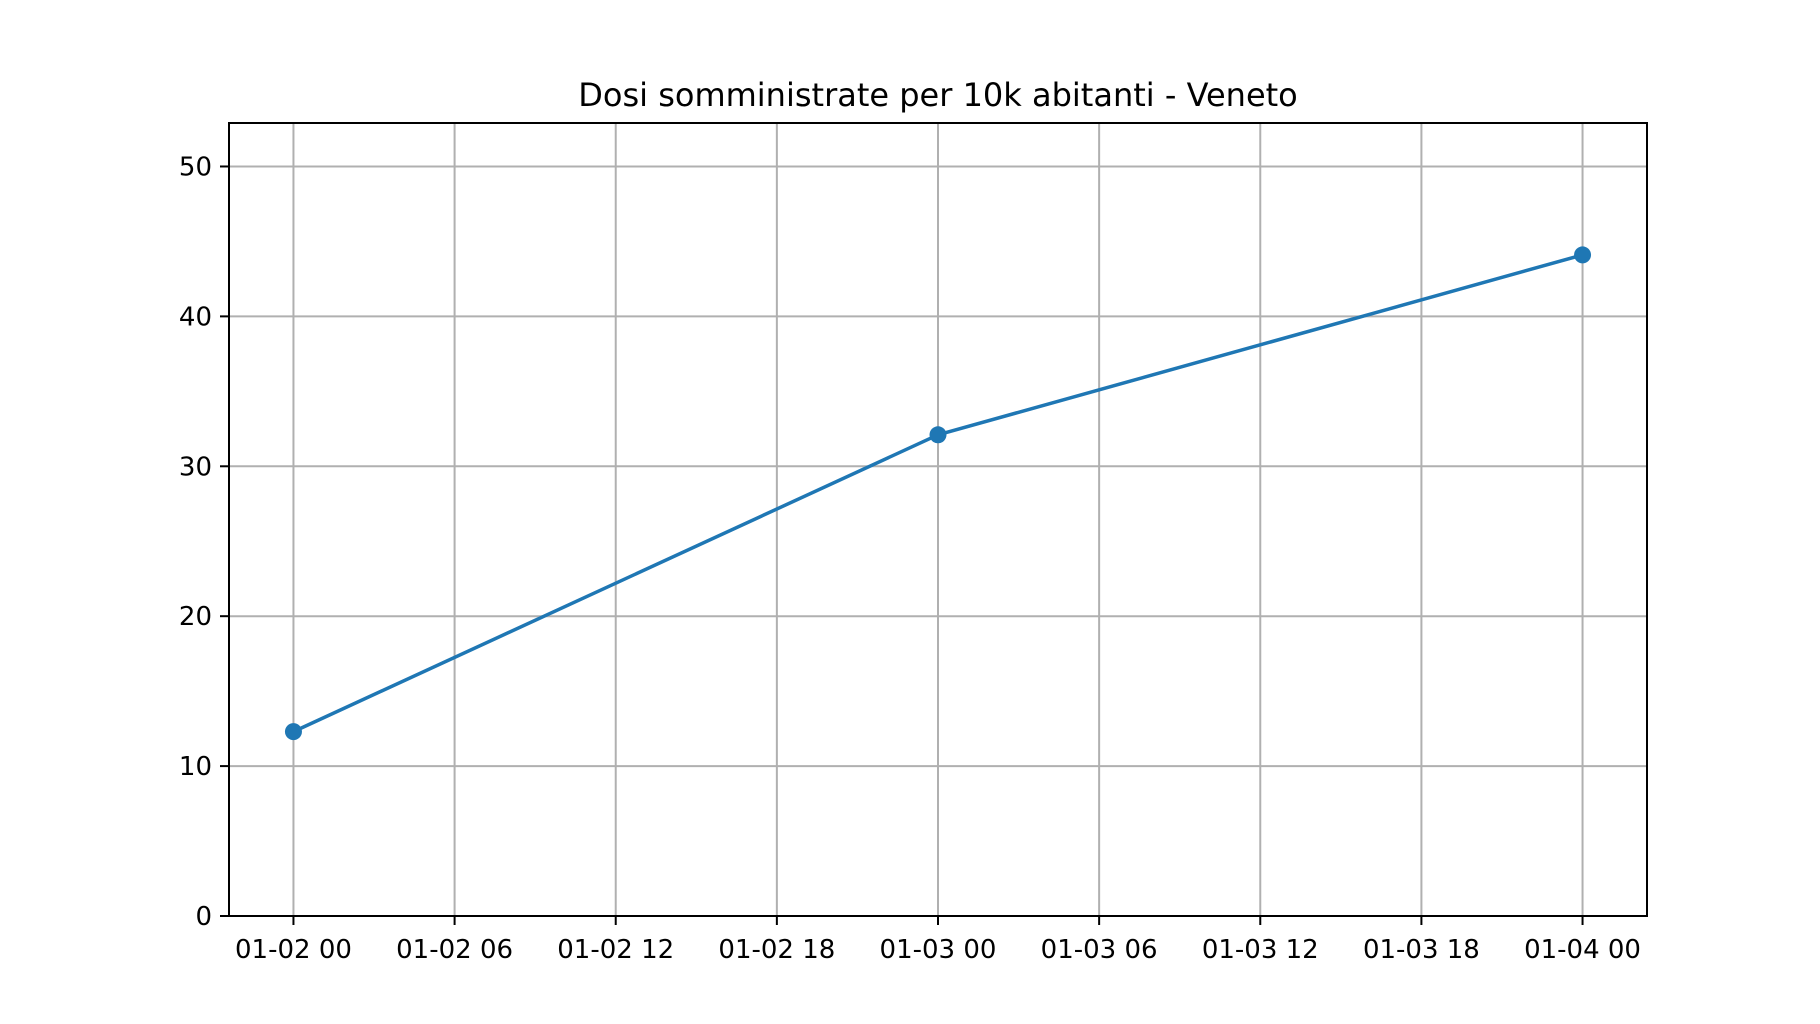 This screenshot has width=1820, height=1024. Describe the element at coordinates (195, 167) in the screenshot. I see `y-tick-label: 50` at that location.